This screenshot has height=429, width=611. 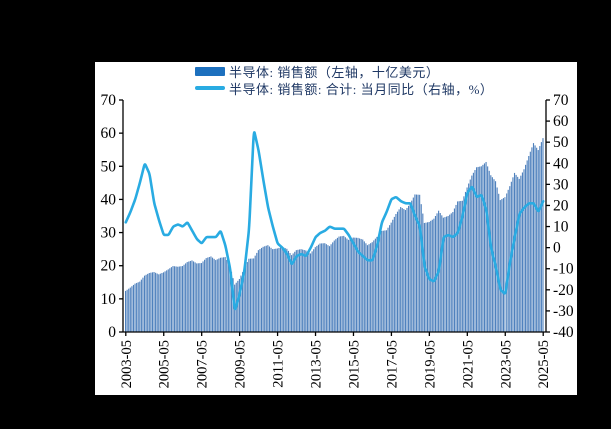 I want to click on svg-text: 2009-05, so click(x=241, y=364).